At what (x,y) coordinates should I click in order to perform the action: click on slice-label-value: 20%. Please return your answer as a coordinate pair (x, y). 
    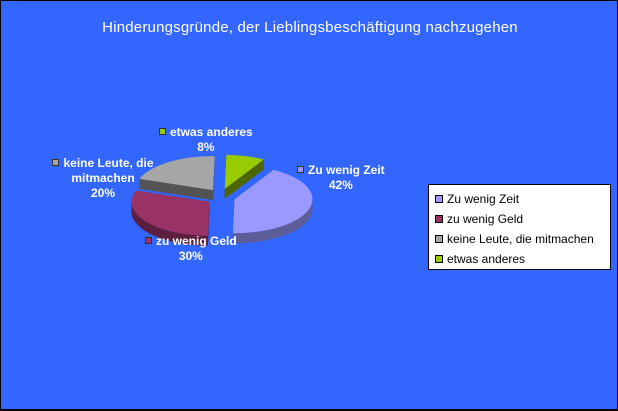
    Looking at the image, I should click on (103, 193).